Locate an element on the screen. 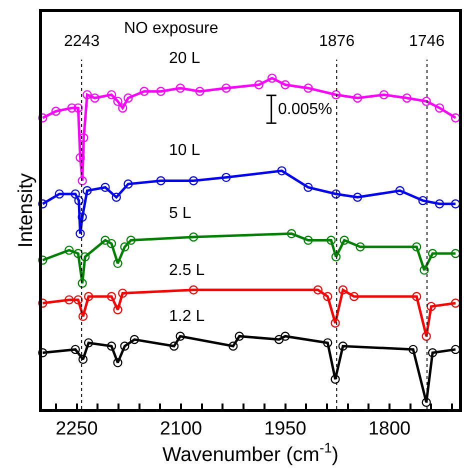 This screenshot has width=464, height=471. series-label: 5 L is located at coordinates (180, 213).